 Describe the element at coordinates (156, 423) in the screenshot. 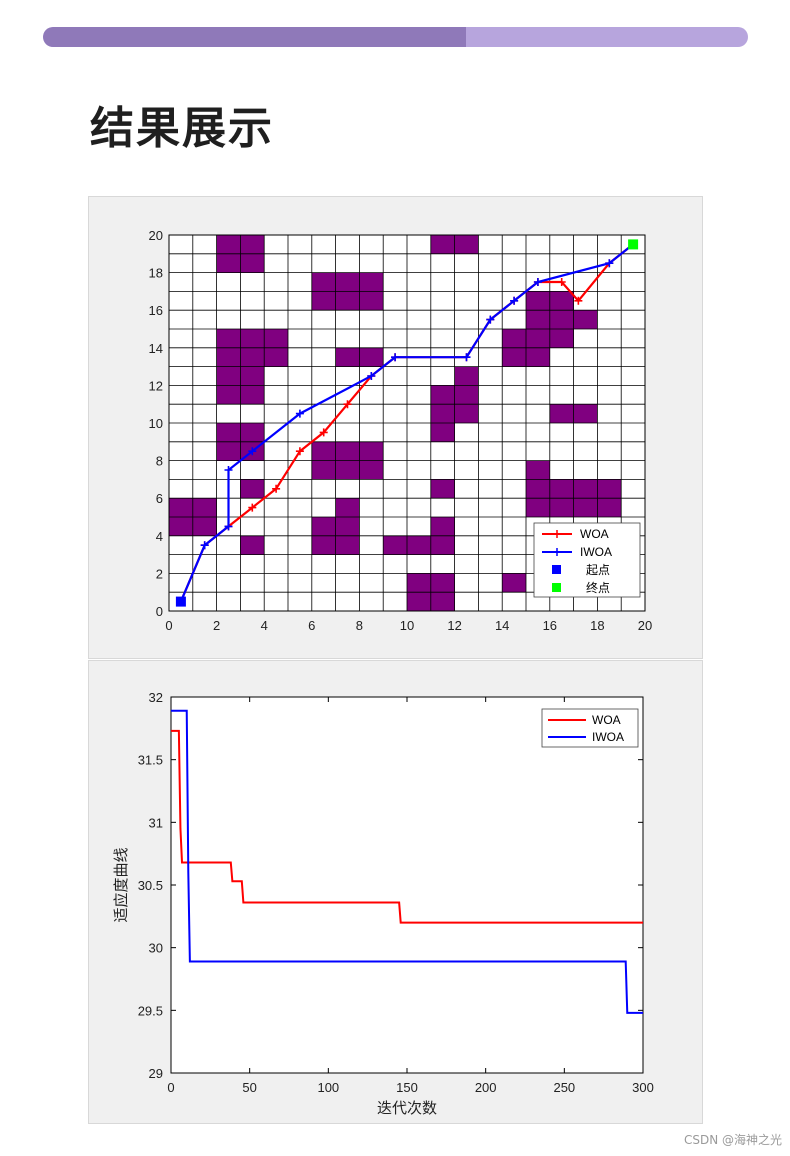

I see `y-tick-label: 10` at that location.